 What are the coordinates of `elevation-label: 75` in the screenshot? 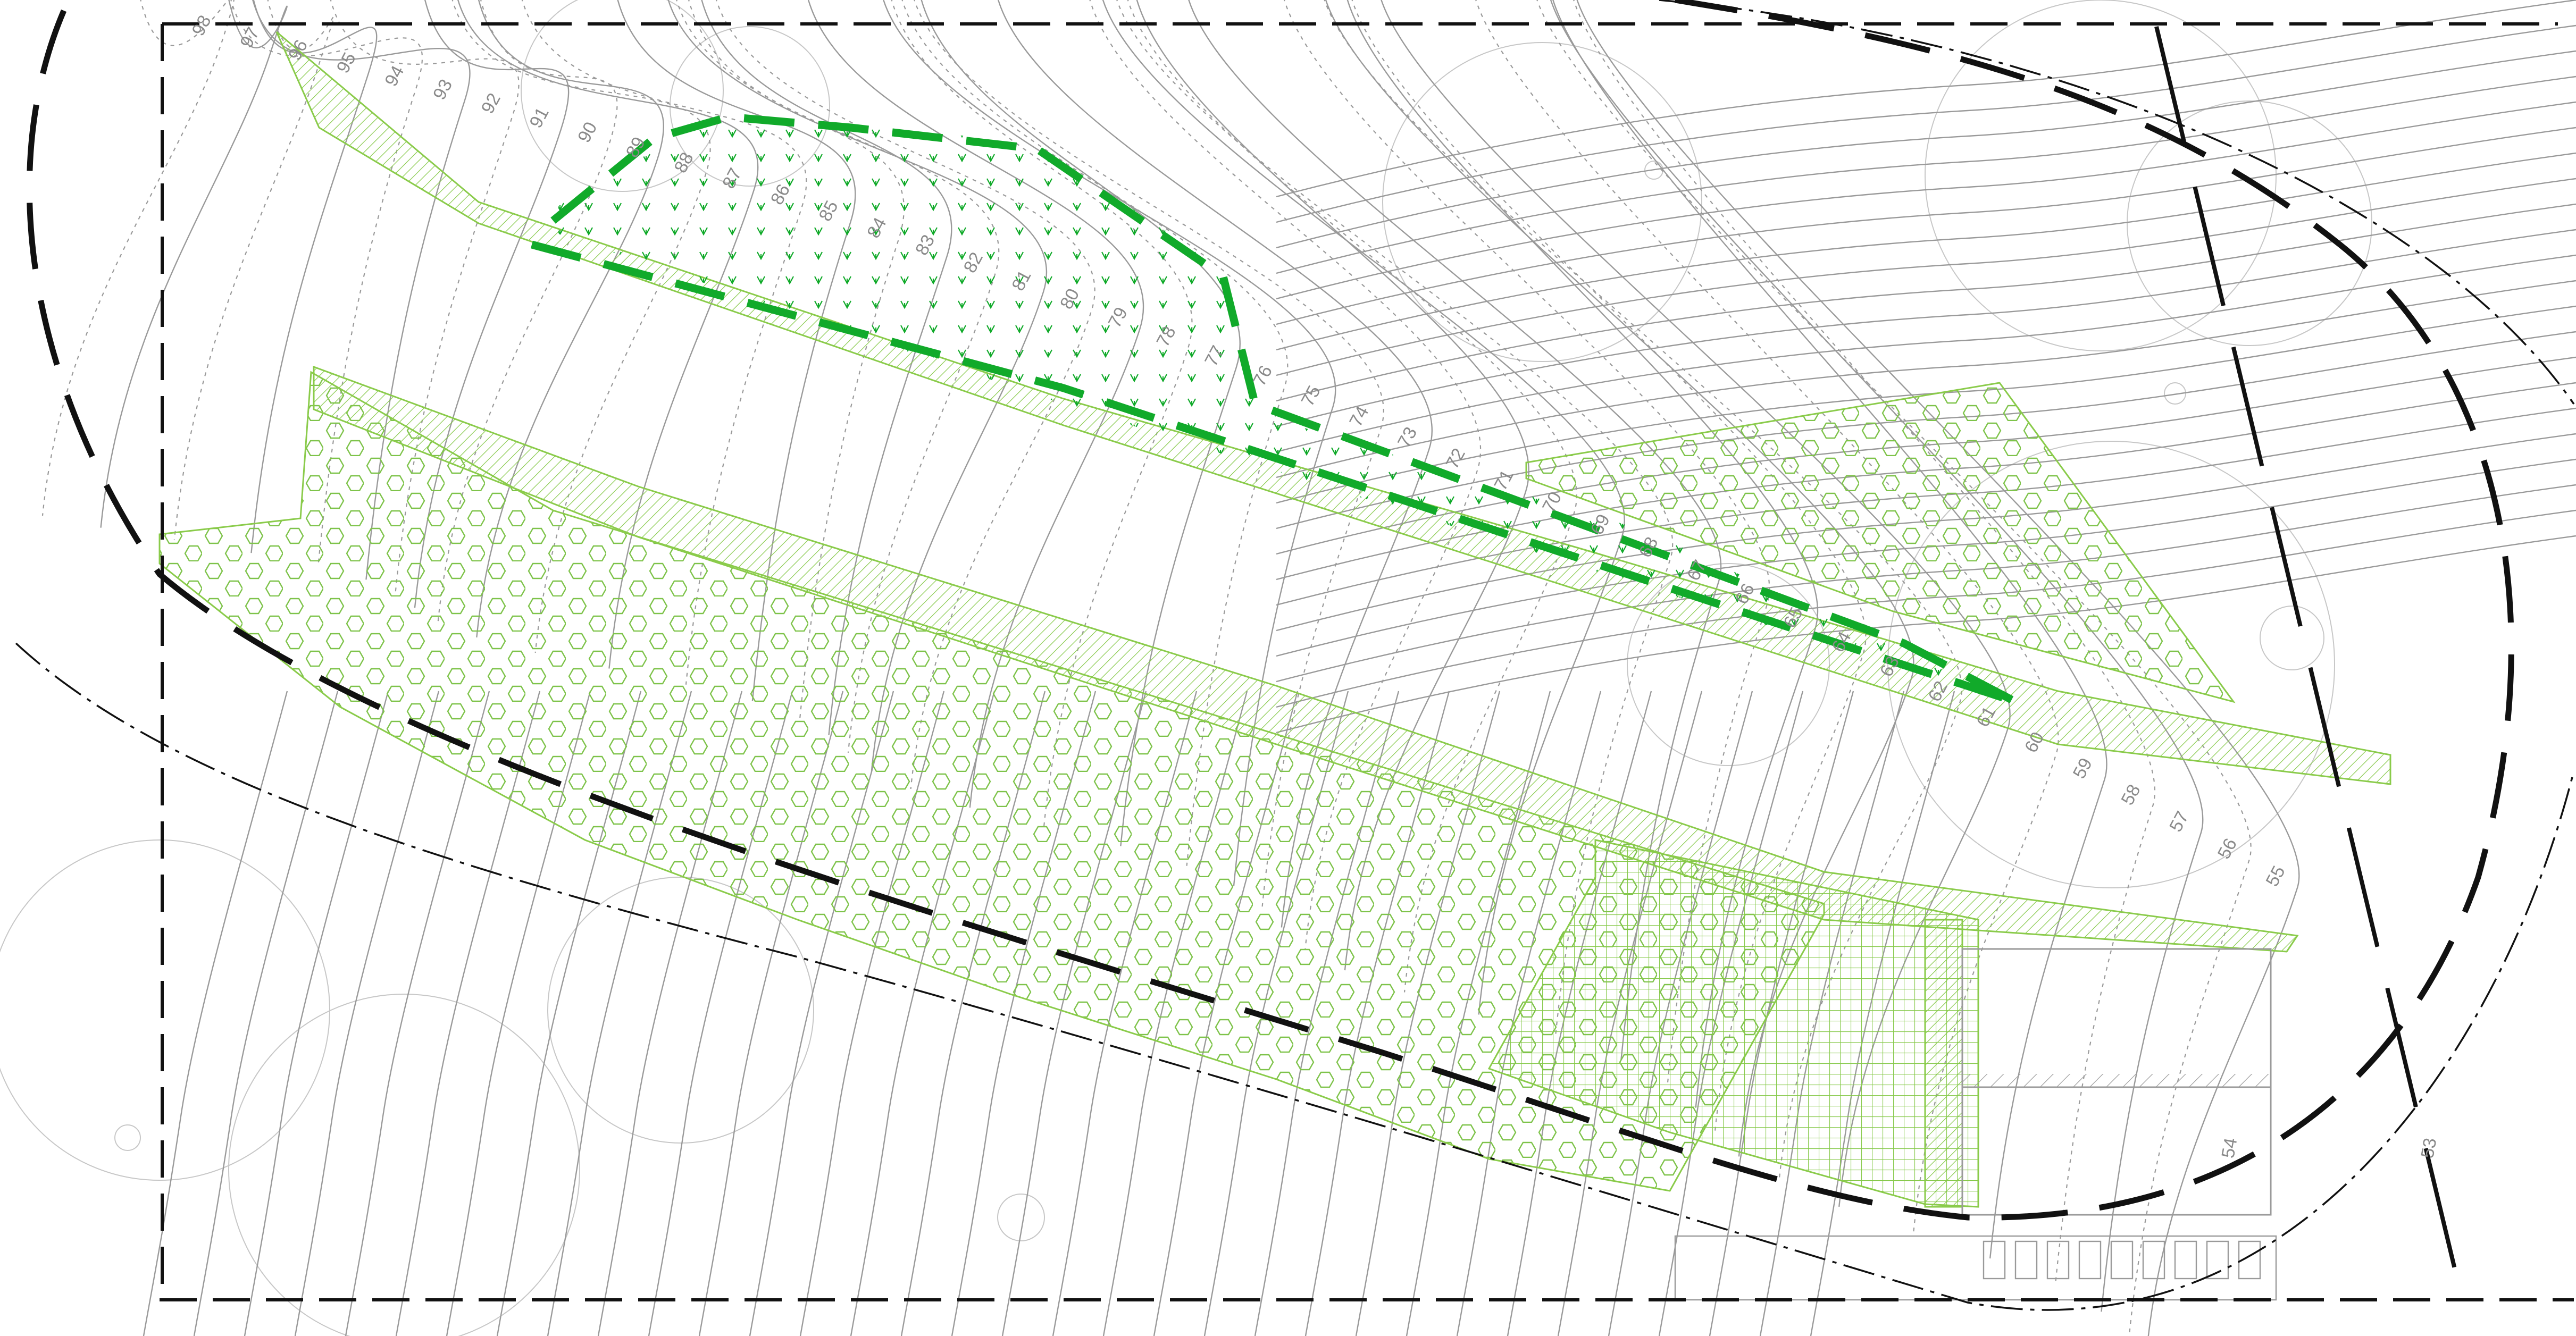 It's located at (1311, 395).